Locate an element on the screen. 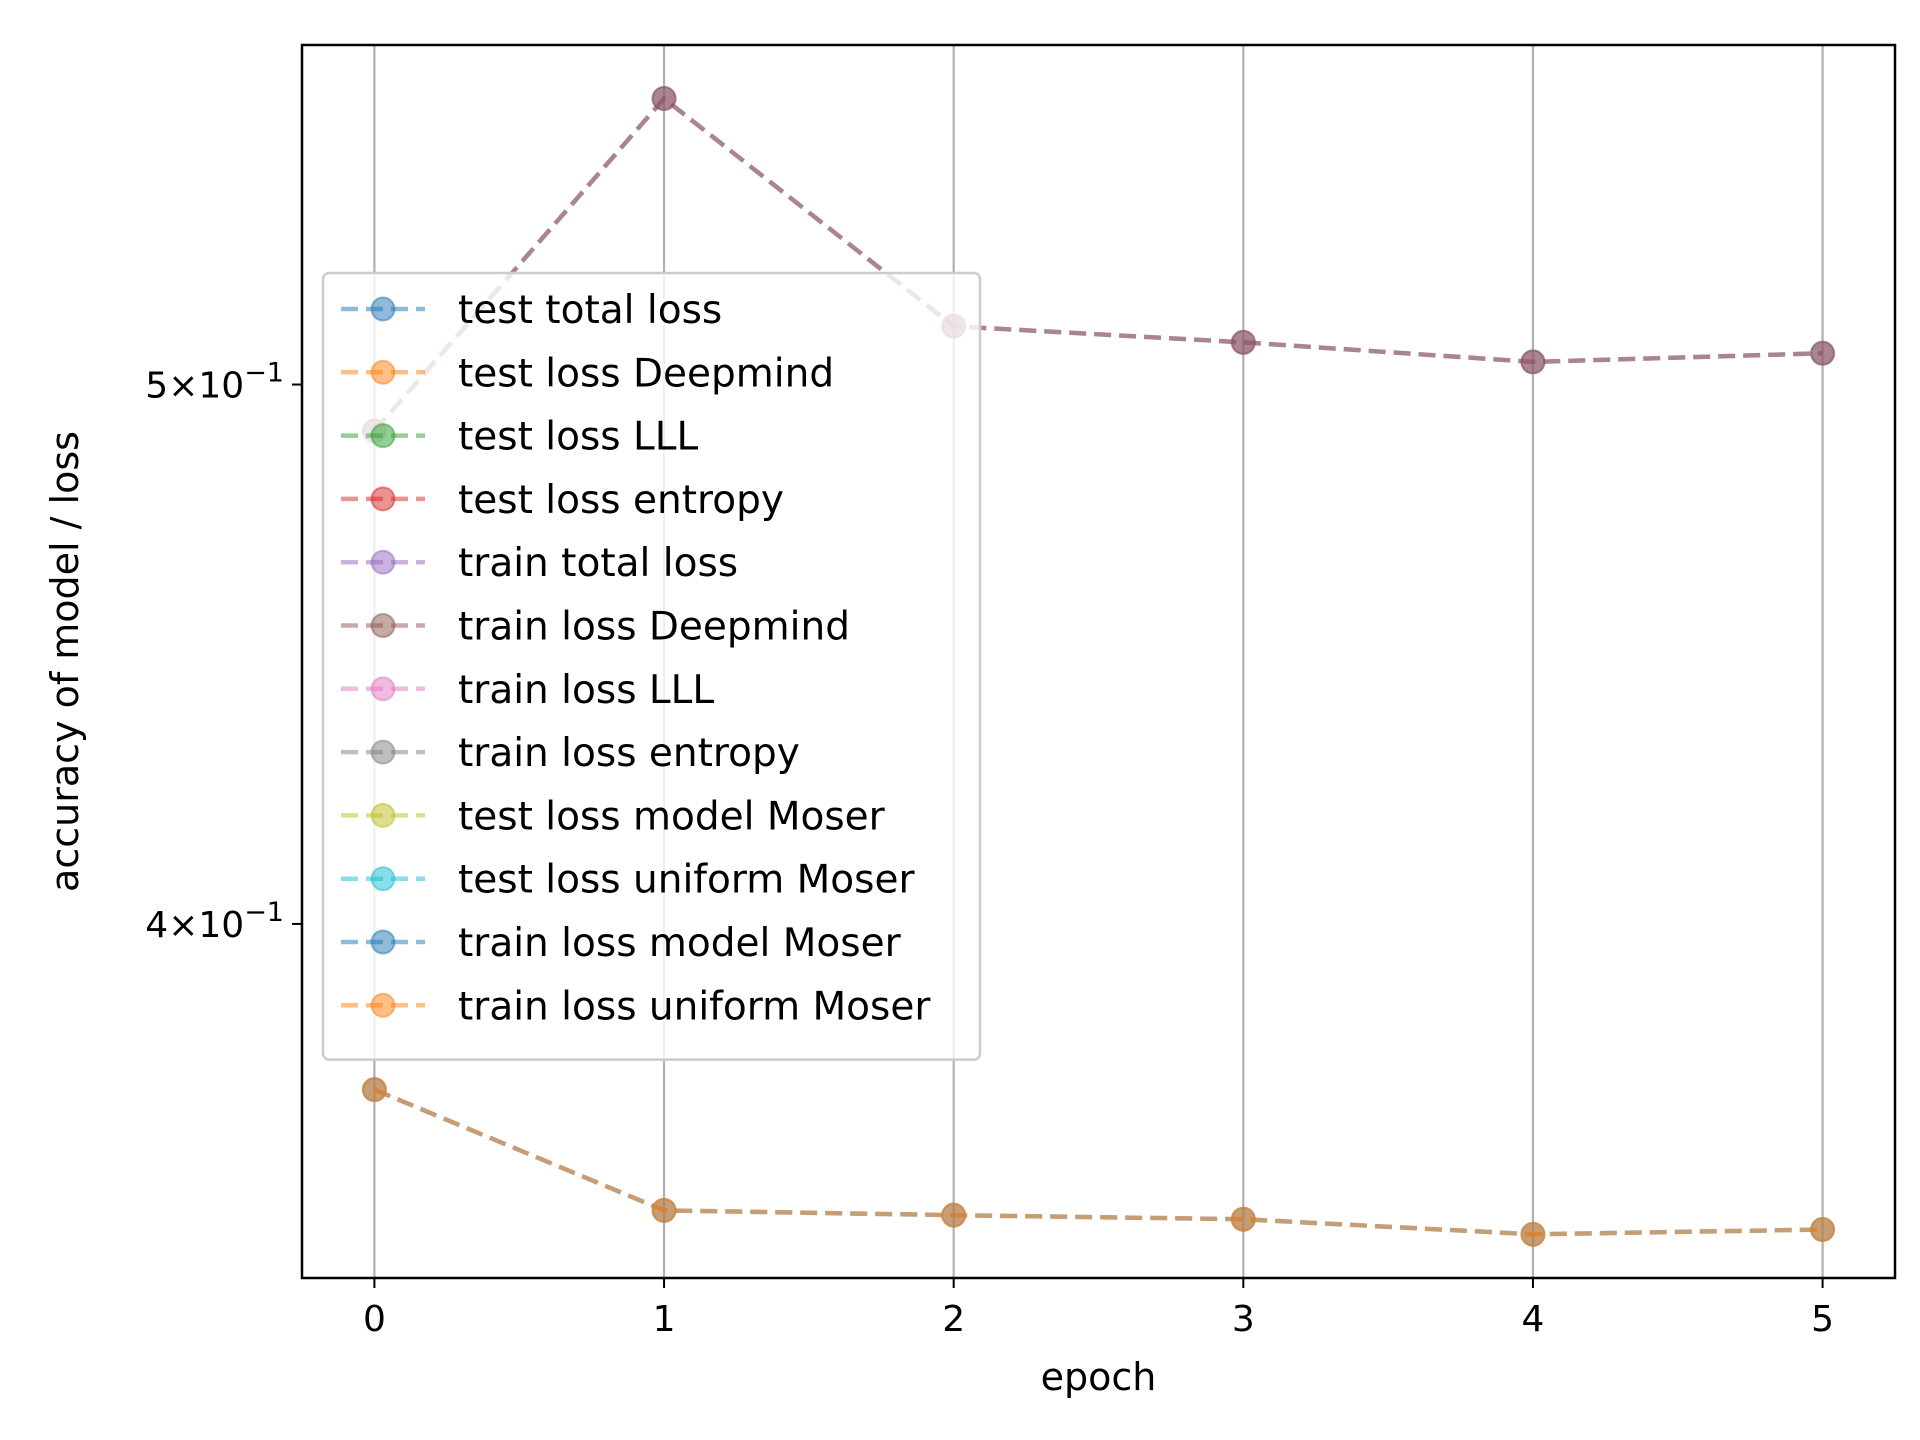  x-tick-label: 0 is located at coordinates (374, 1319).